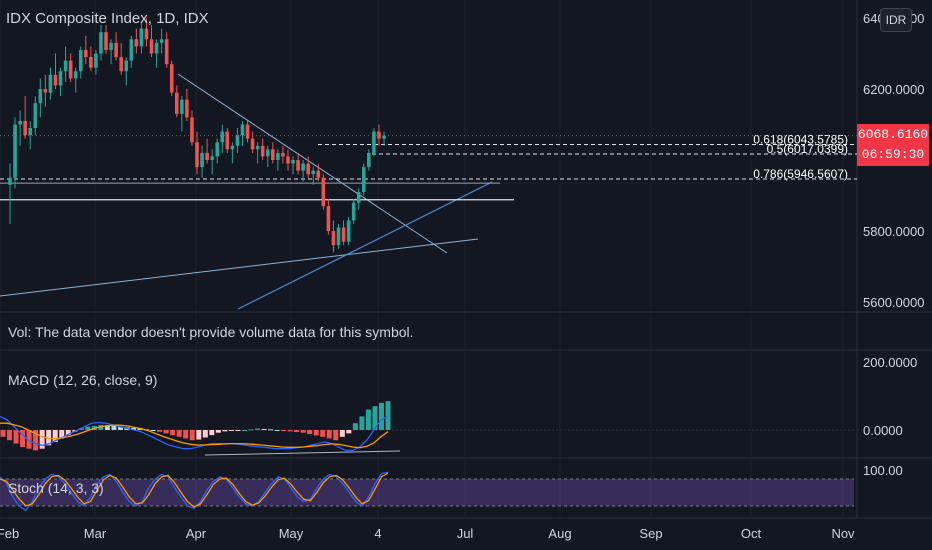 Image resolution: width=932 pixels, height=550 pixels. I want to click on macd-line, so click(194, 433).